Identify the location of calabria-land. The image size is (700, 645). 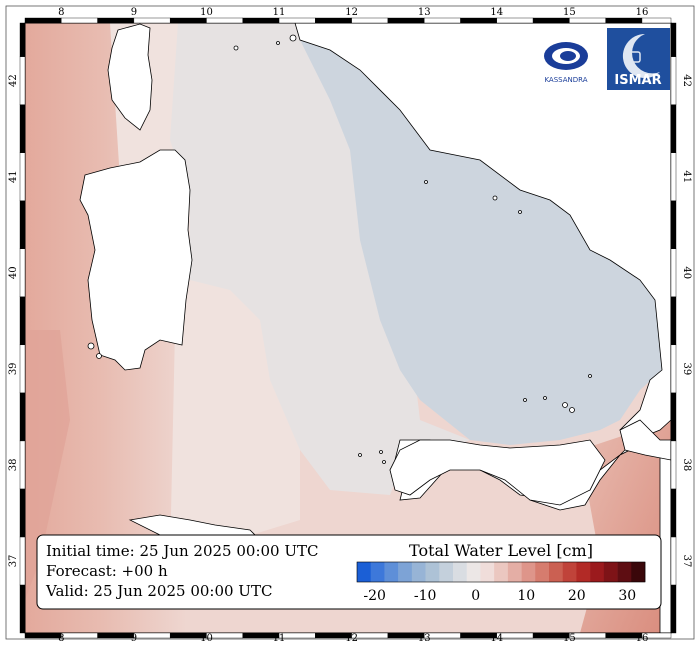
(645, 440).